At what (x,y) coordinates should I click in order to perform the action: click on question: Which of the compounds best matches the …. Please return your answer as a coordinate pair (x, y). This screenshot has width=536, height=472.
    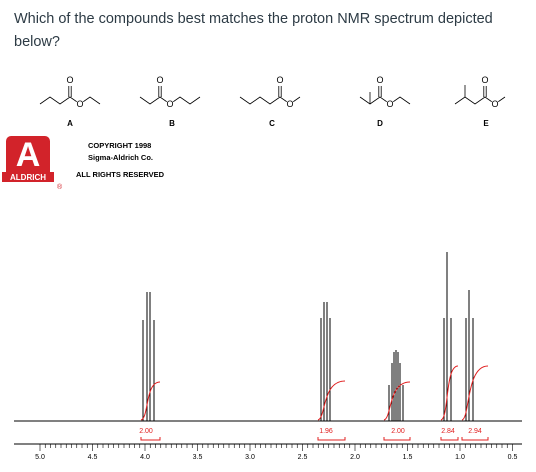
    Looking at the image, I should click on (253, 30).